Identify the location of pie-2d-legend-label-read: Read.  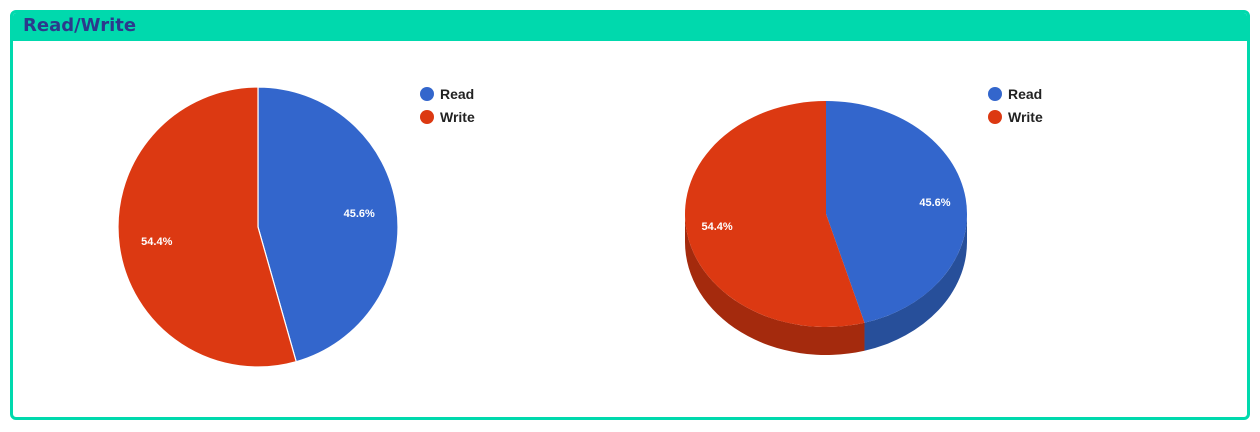
(457, 94).